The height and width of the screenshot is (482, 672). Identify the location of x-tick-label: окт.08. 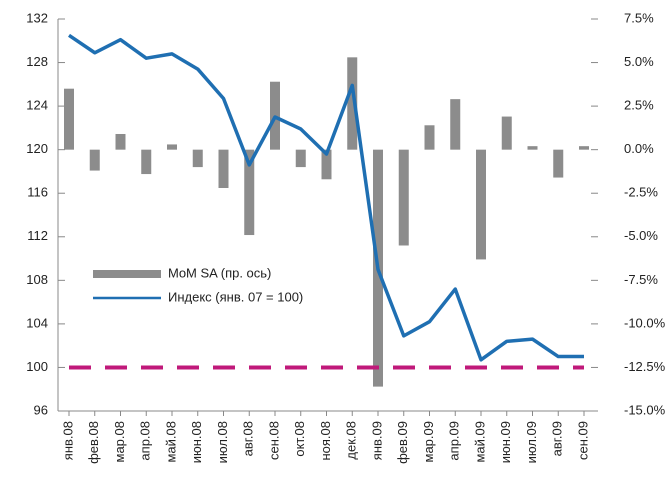
(299, 439).